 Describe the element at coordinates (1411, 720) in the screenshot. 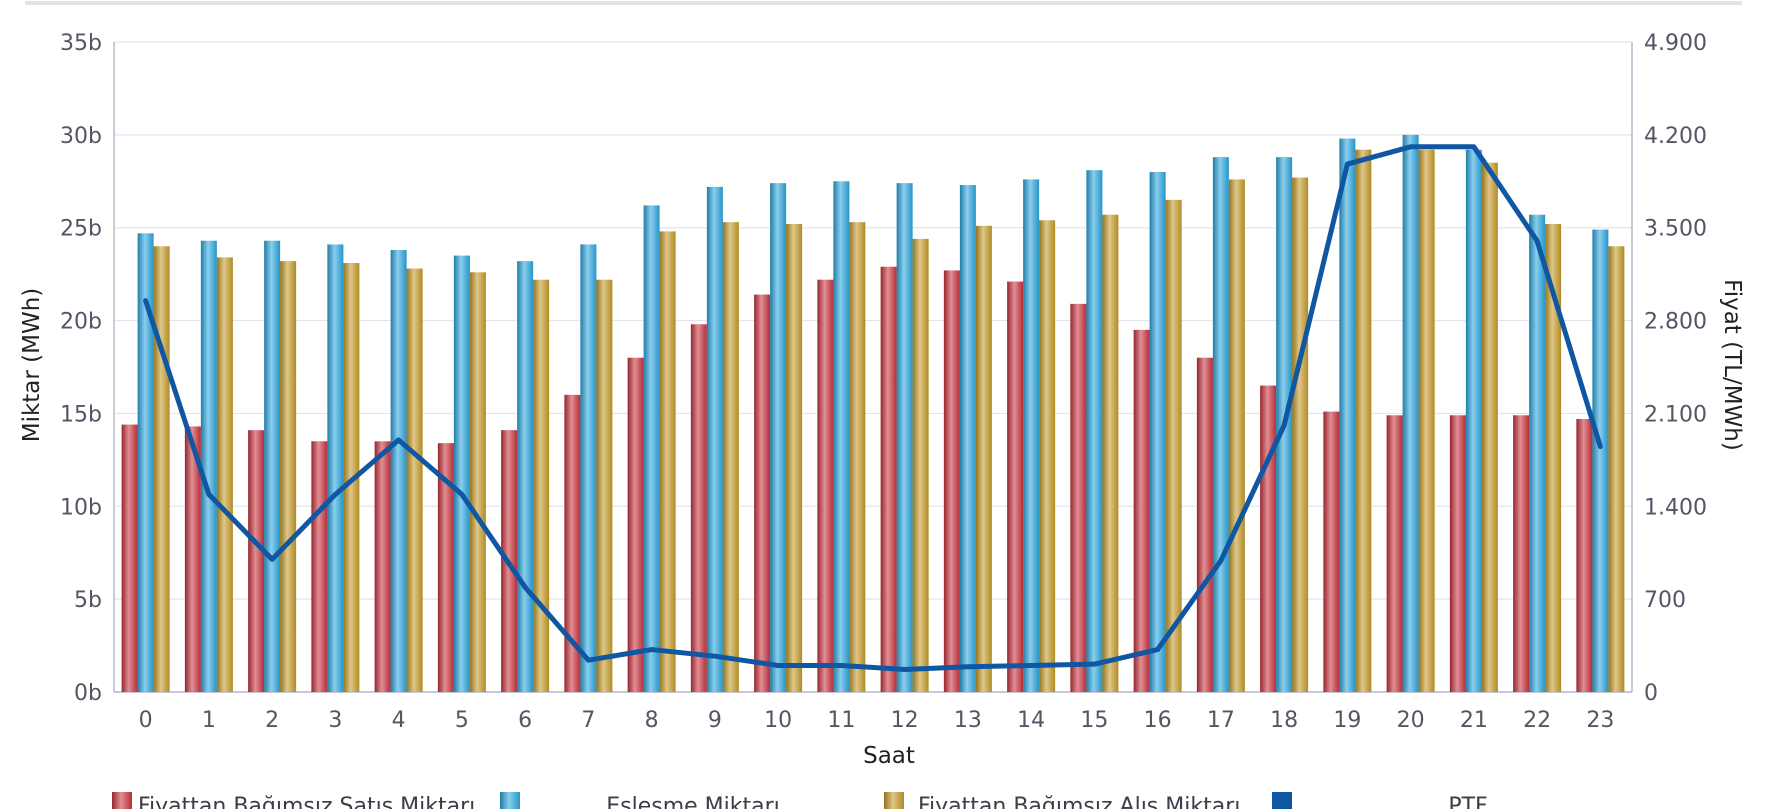

I see `x-tick-label: 20` at that location.